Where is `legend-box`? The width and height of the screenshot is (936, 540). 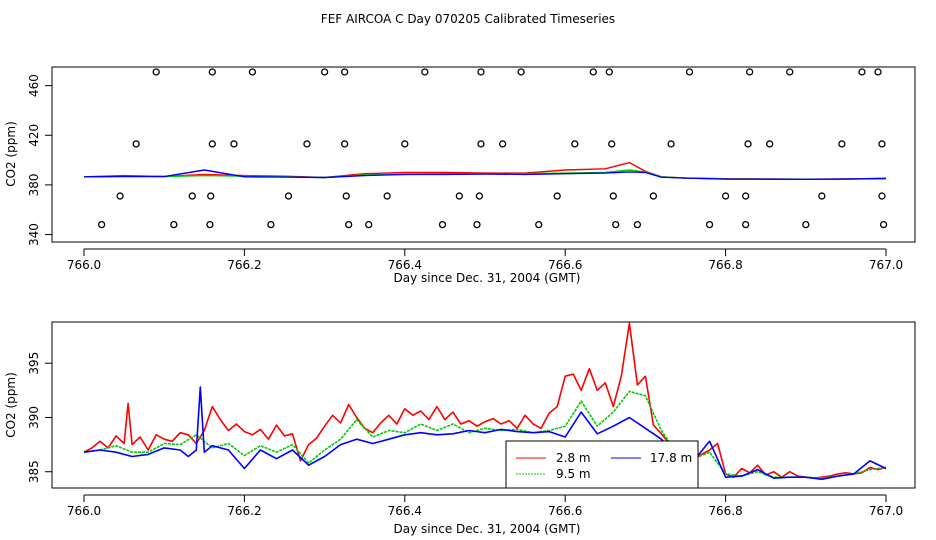
legend-box is located at coordinates (602, 464).